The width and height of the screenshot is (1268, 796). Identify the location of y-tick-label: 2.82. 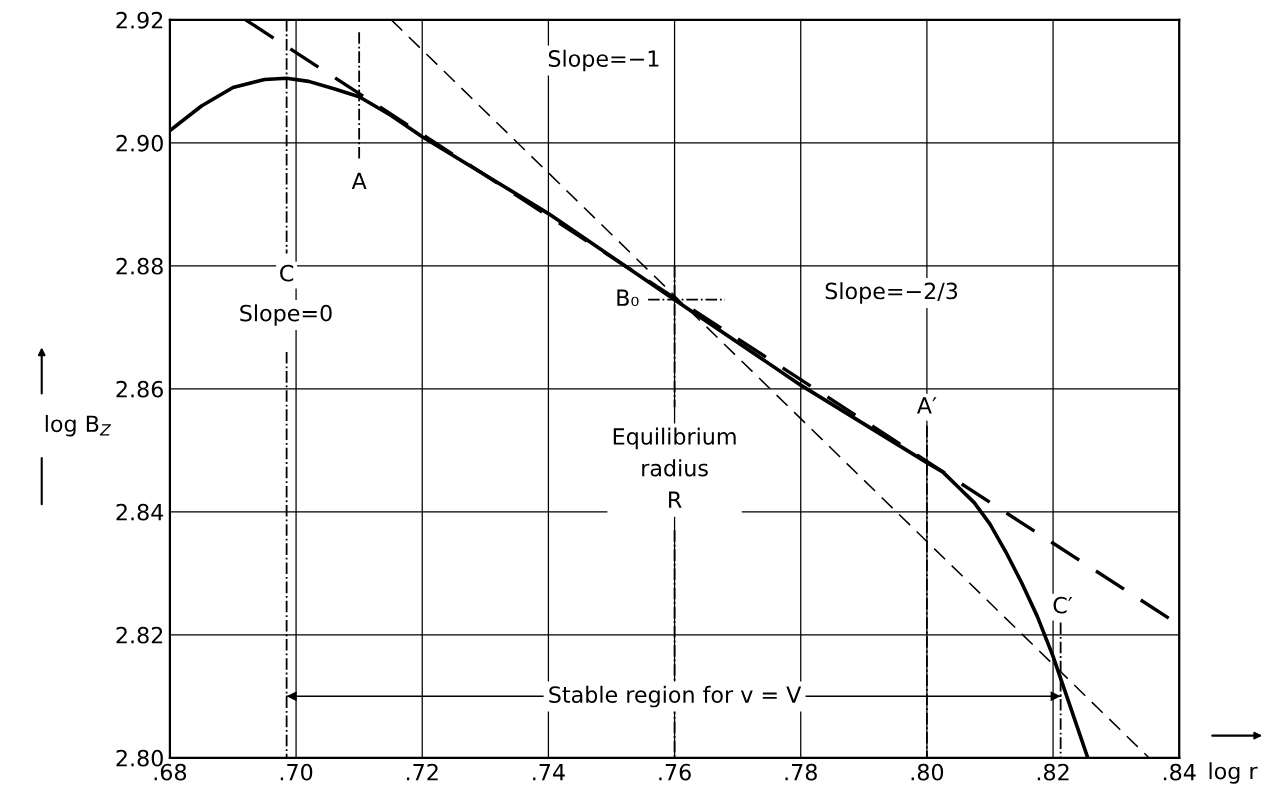
(139, 635).